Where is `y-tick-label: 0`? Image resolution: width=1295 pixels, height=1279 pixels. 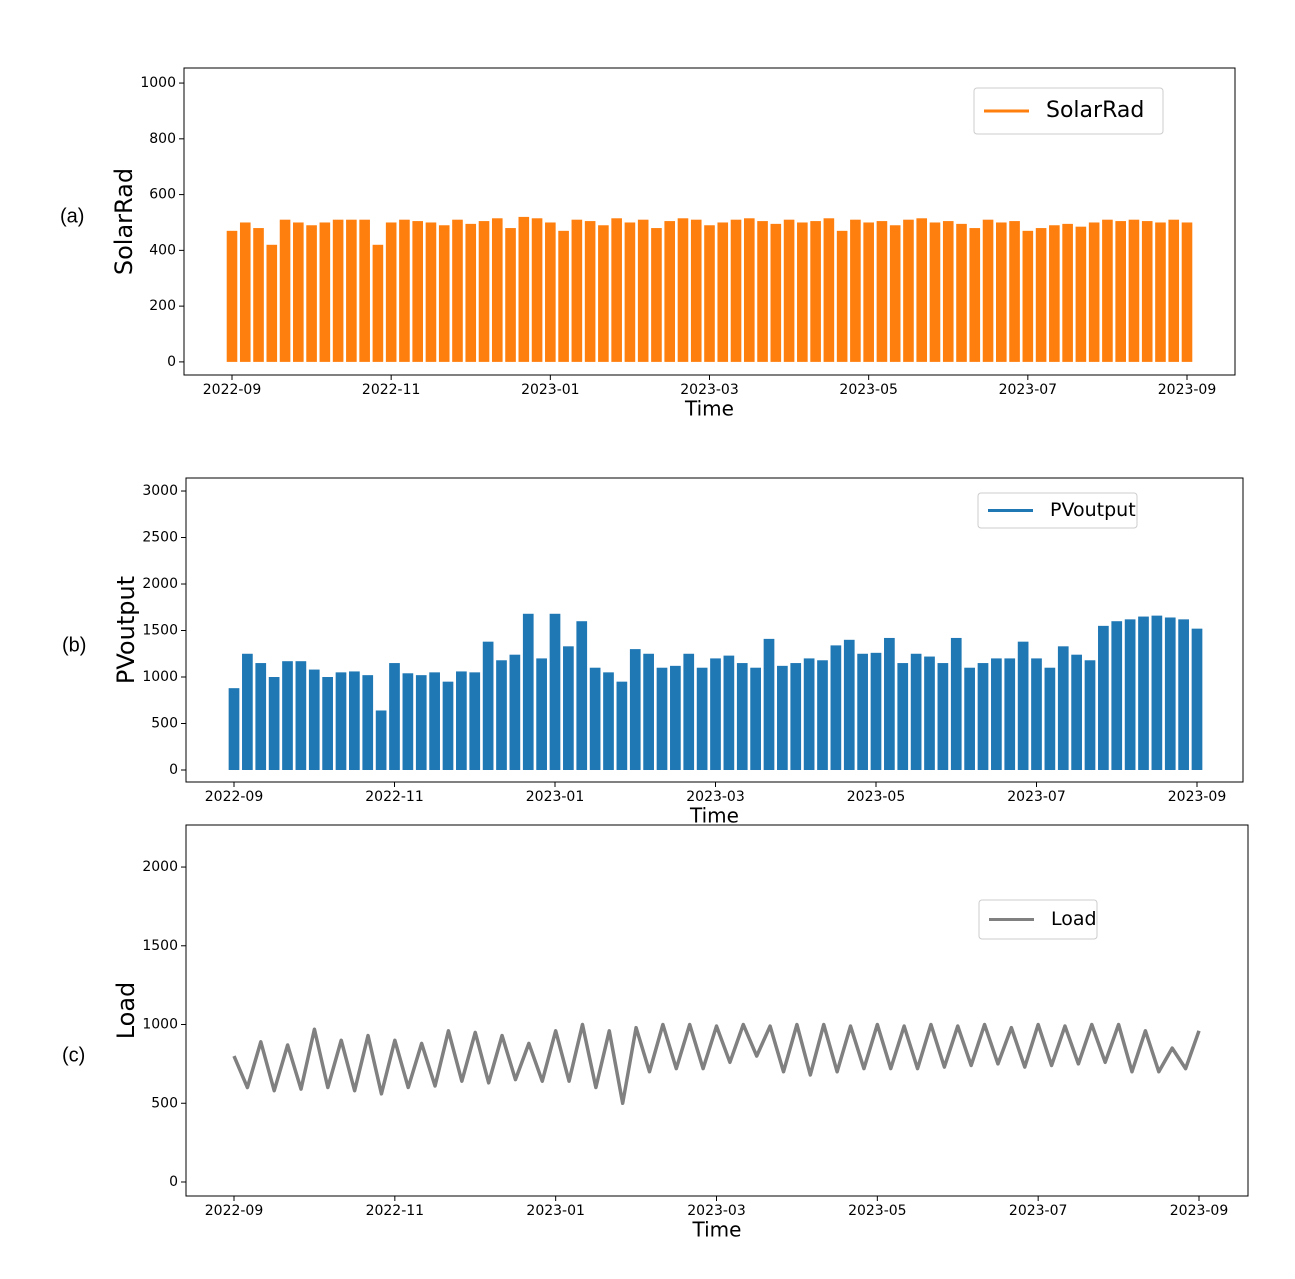
y-tick-label: 0 is located at coordinates (171, 362).